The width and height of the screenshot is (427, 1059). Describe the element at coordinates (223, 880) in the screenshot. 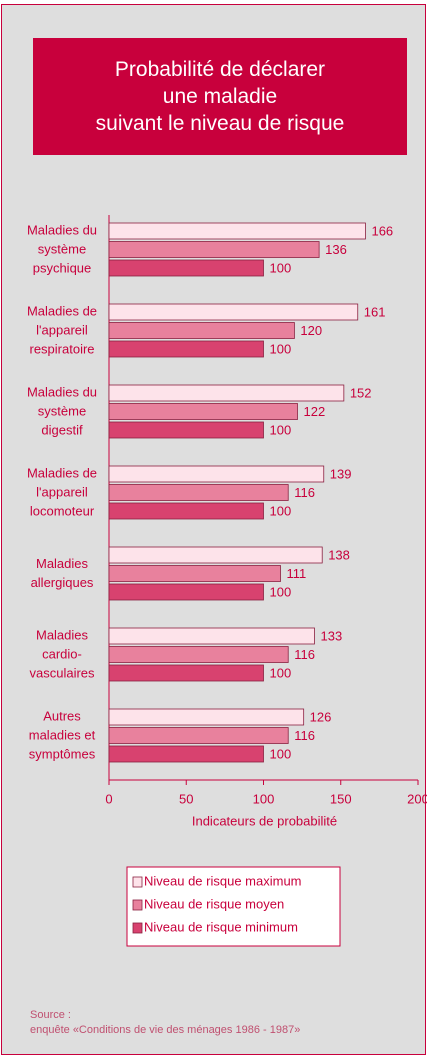

I see `legend-label: Niveau de risque maximum` at that location.